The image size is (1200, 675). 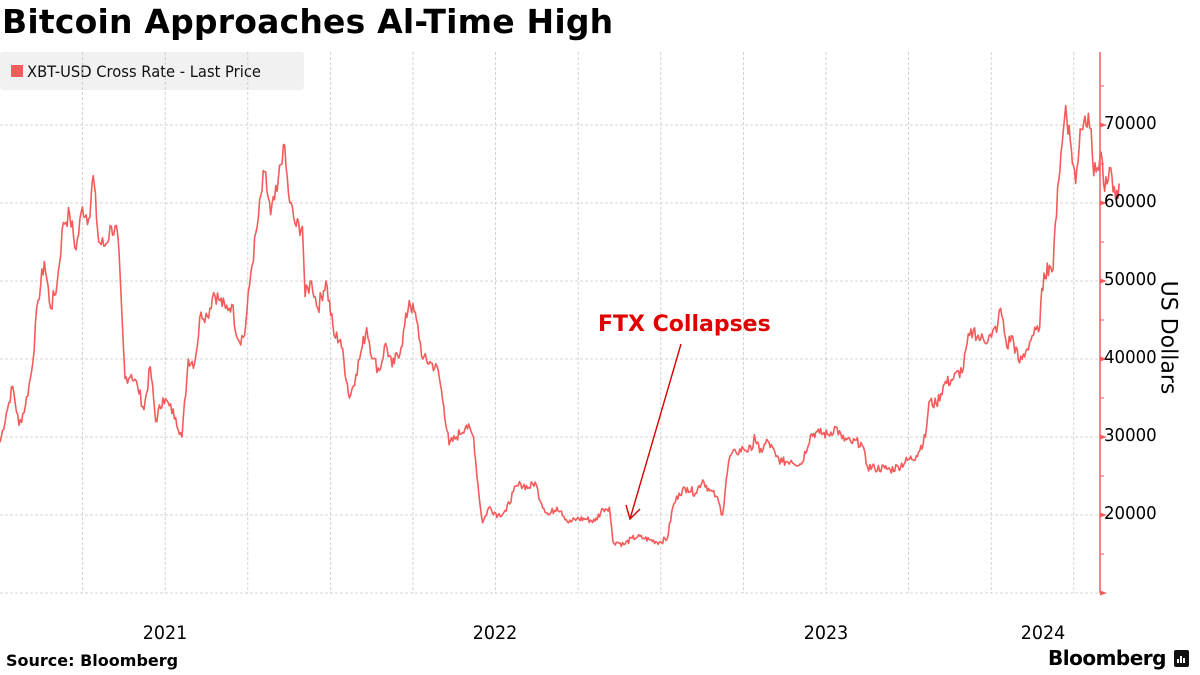 I want to click on y-tick-label: 30000, so click(x=1130, y=435).